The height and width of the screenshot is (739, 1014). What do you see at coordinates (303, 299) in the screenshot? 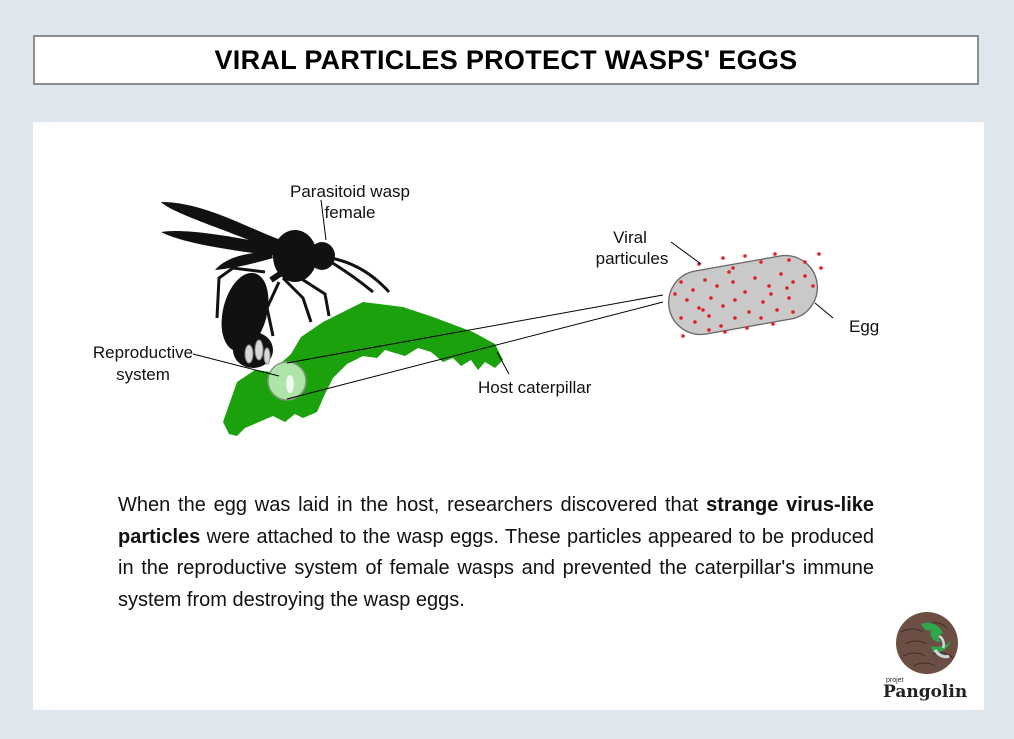
I see `wasp-icon` at bounding box center [303, 299].